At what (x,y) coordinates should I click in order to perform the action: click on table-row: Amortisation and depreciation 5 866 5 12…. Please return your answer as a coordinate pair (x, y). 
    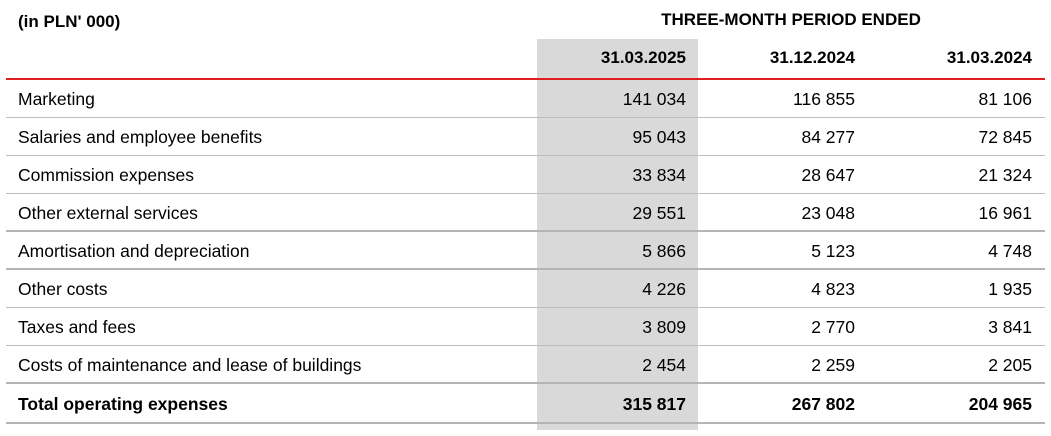
    Looking at the image, I should click on (525, 251).